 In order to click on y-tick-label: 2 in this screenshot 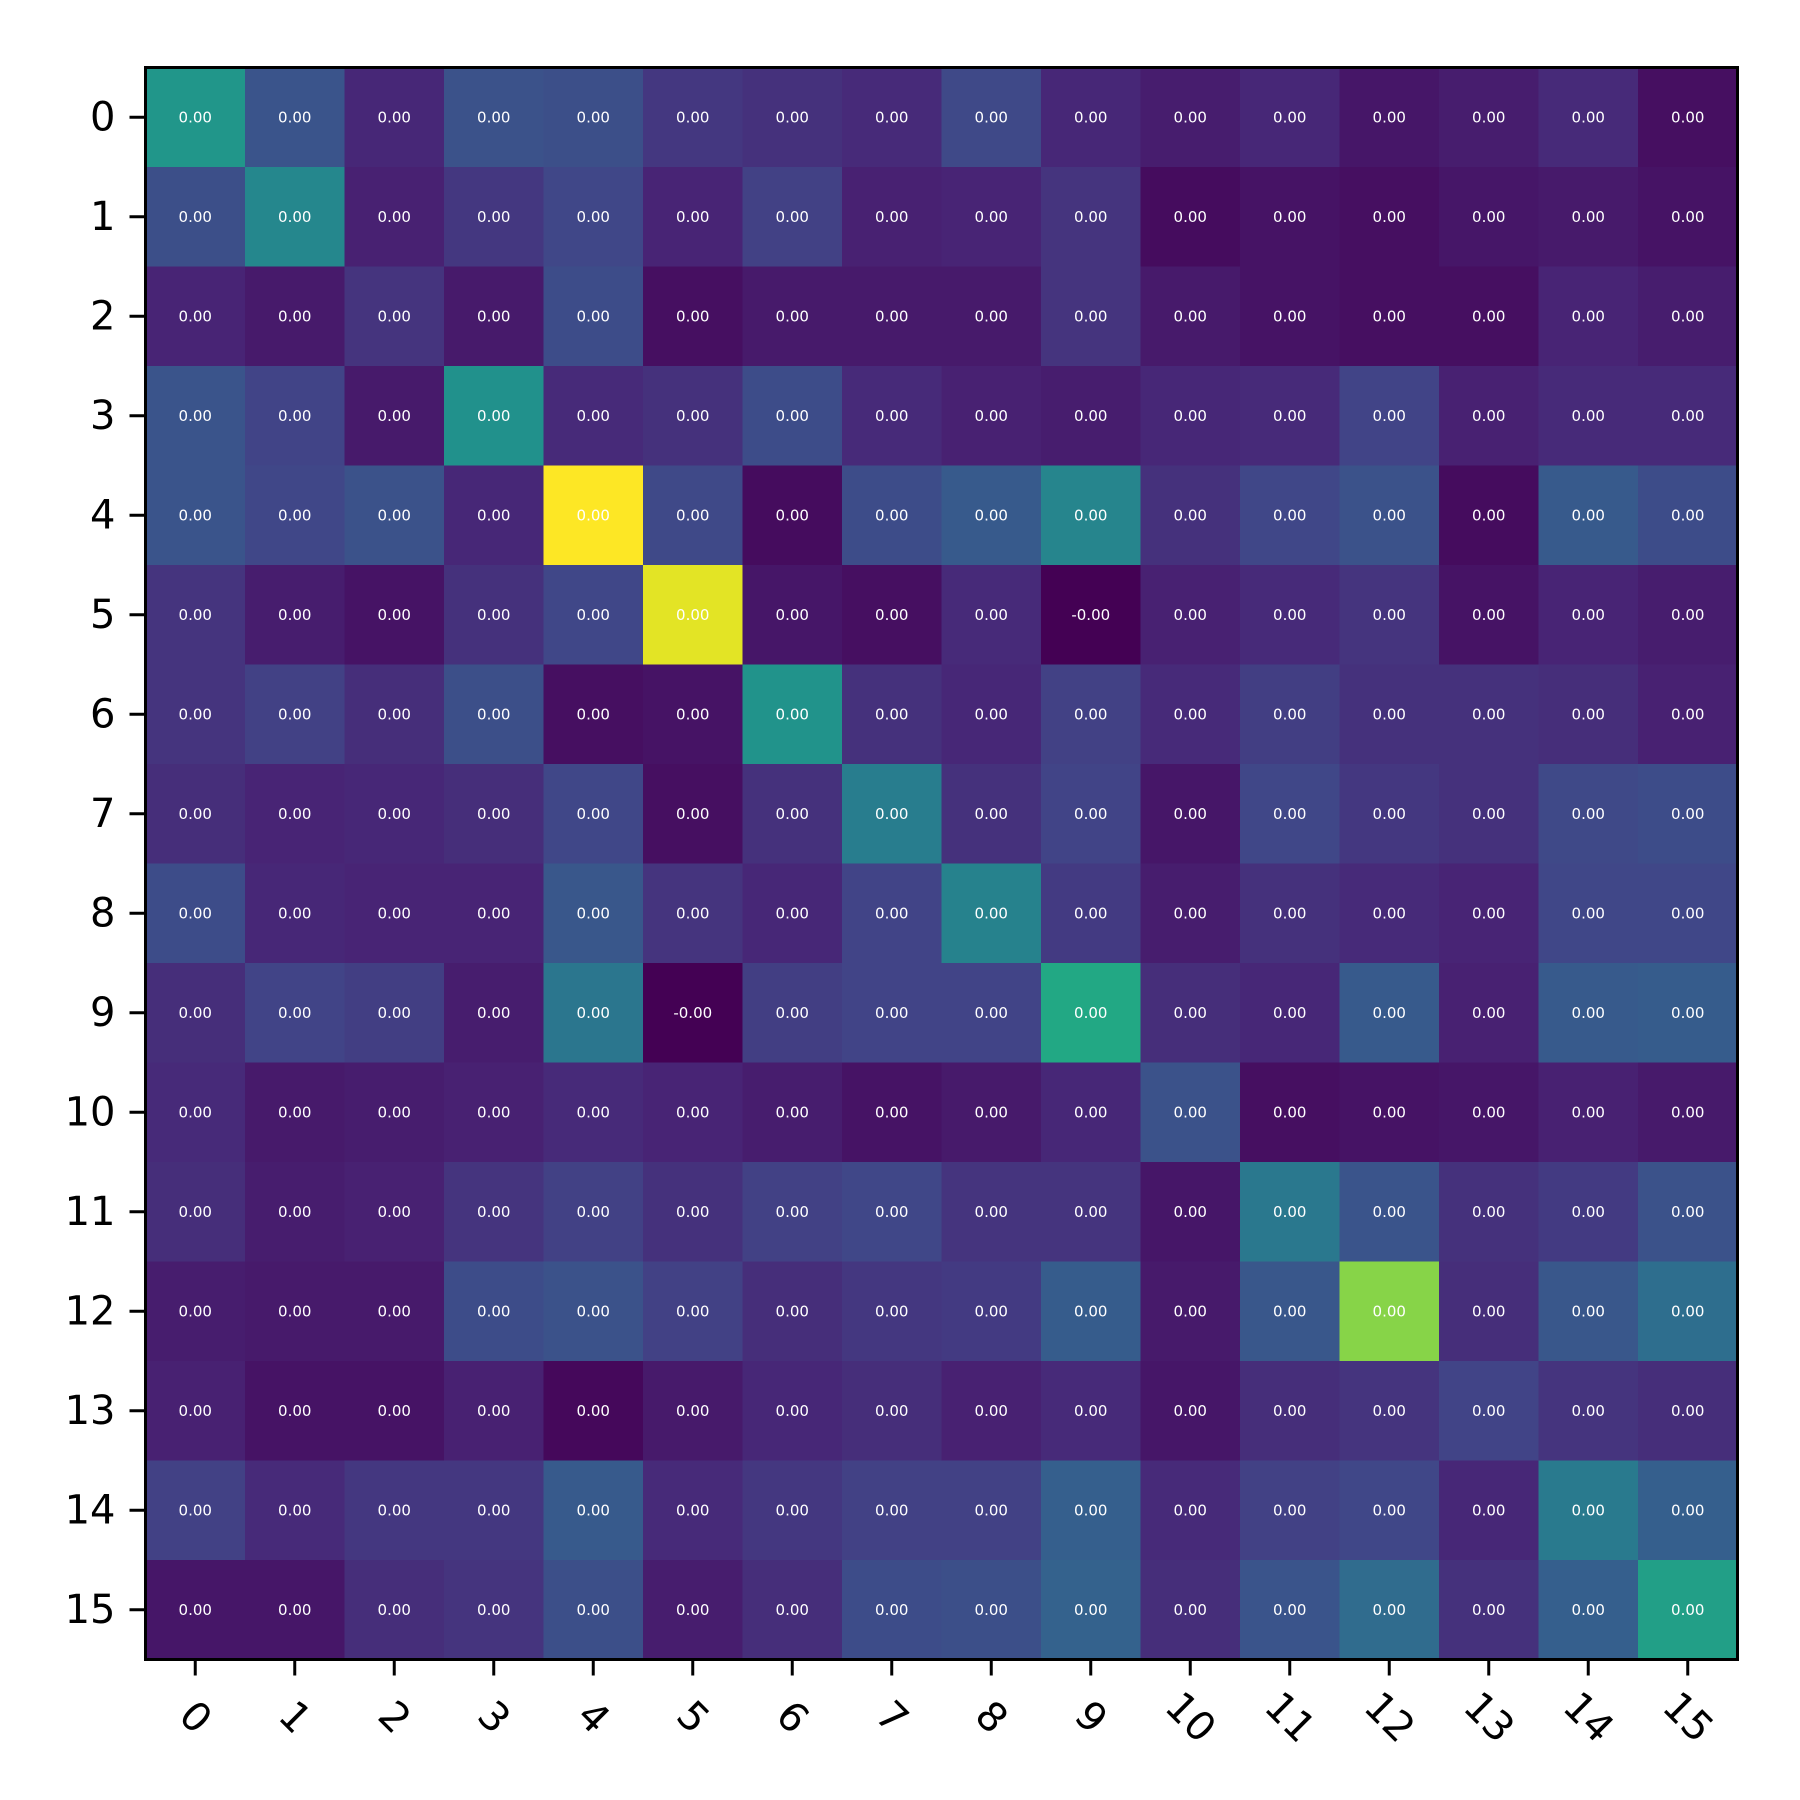, I will do `click(102, 316)`.